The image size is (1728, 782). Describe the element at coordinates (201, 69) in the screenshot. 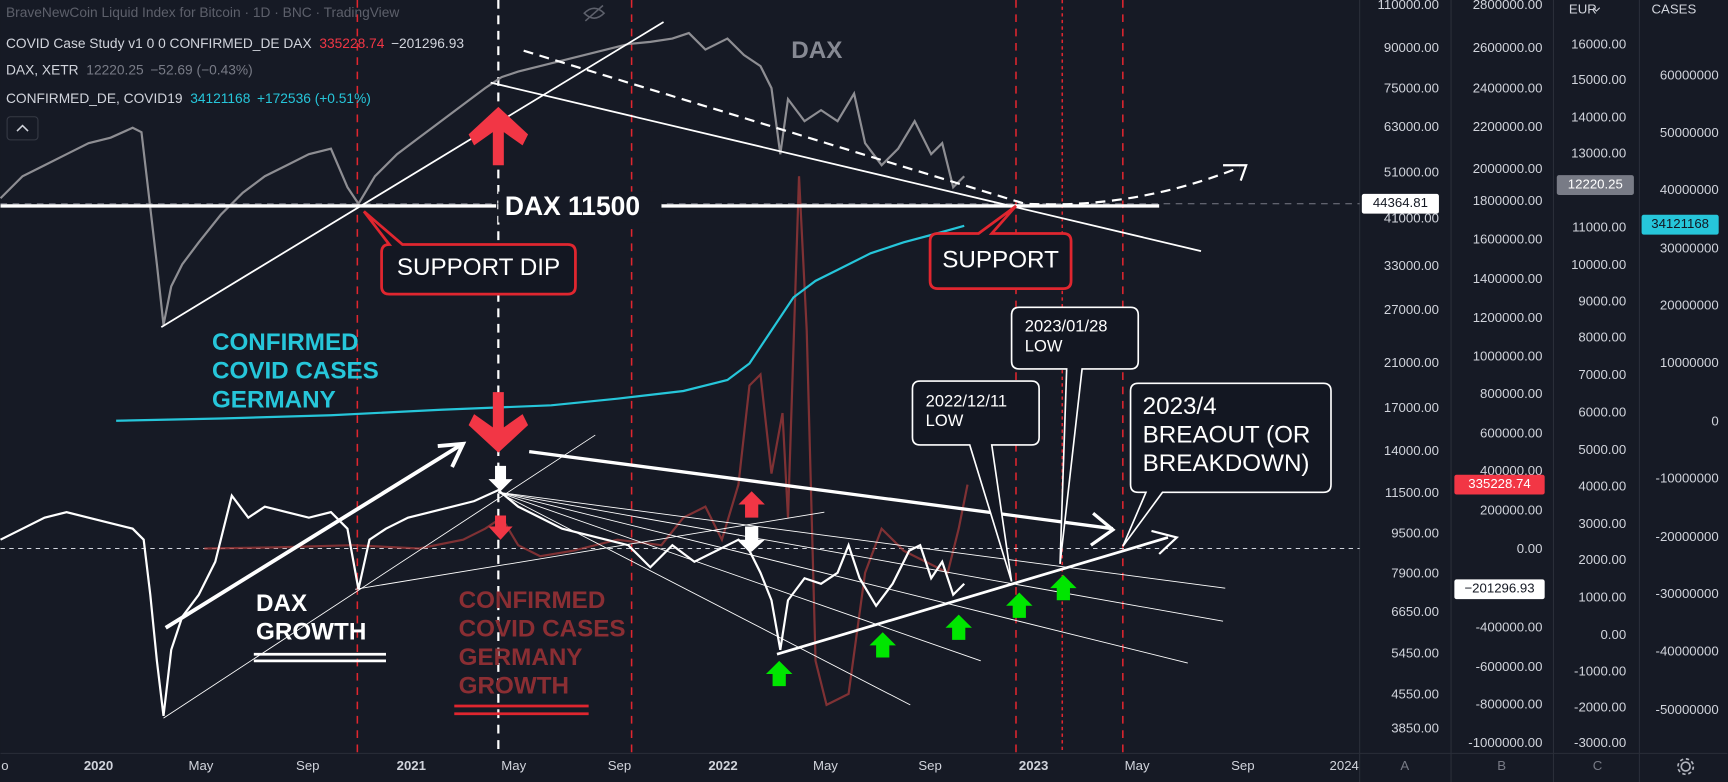

I see `legend-change: −52.69 (−0.43%)` at that location.